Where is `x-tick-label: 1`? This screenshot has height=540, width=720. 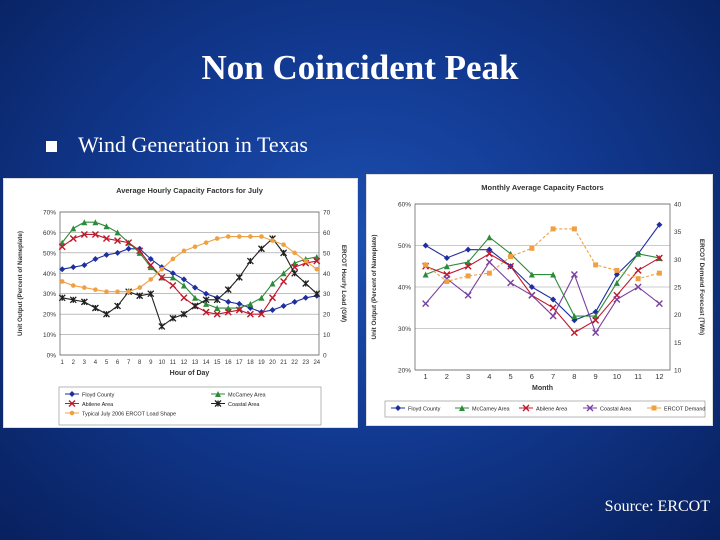
x-tick-label: 1 is located at coordinates (426, 376).